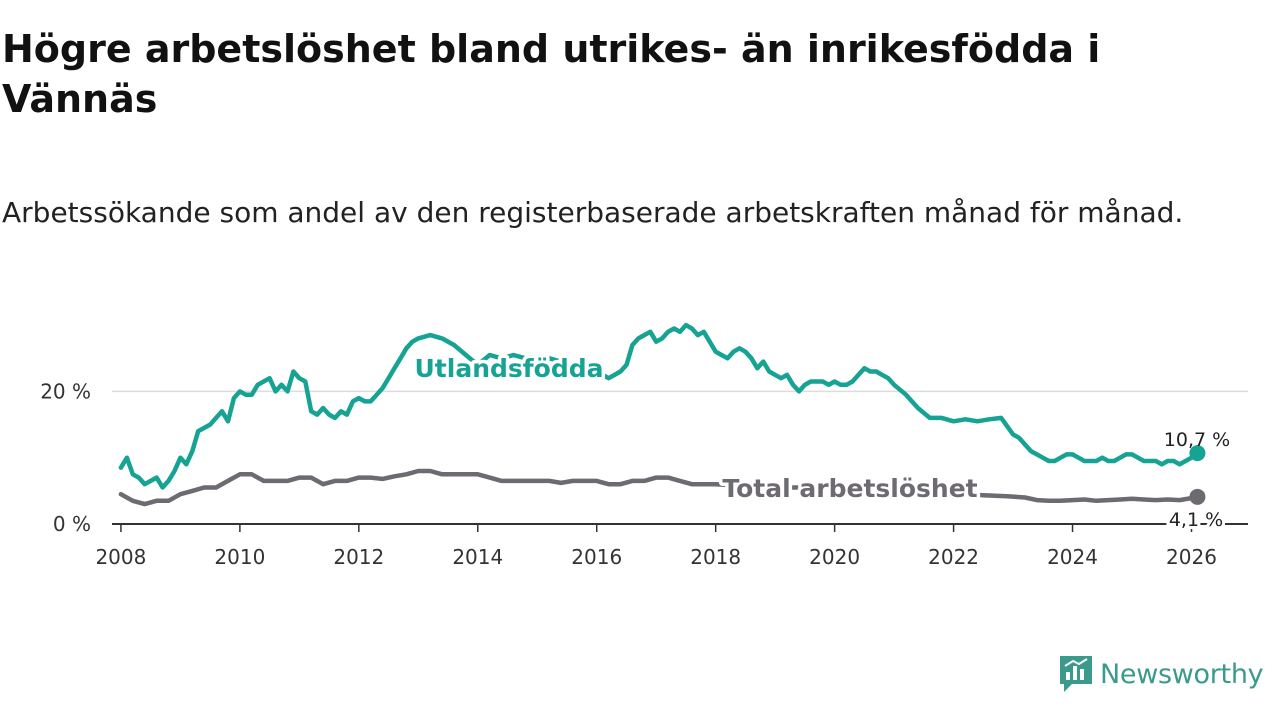 Image resolution: width=1280 pixels, height=720 pixels. What do you see at coordinates (596, 557) in the screenshot?
I see `x-tick-label: 2016` at bounding box center [596, 557].